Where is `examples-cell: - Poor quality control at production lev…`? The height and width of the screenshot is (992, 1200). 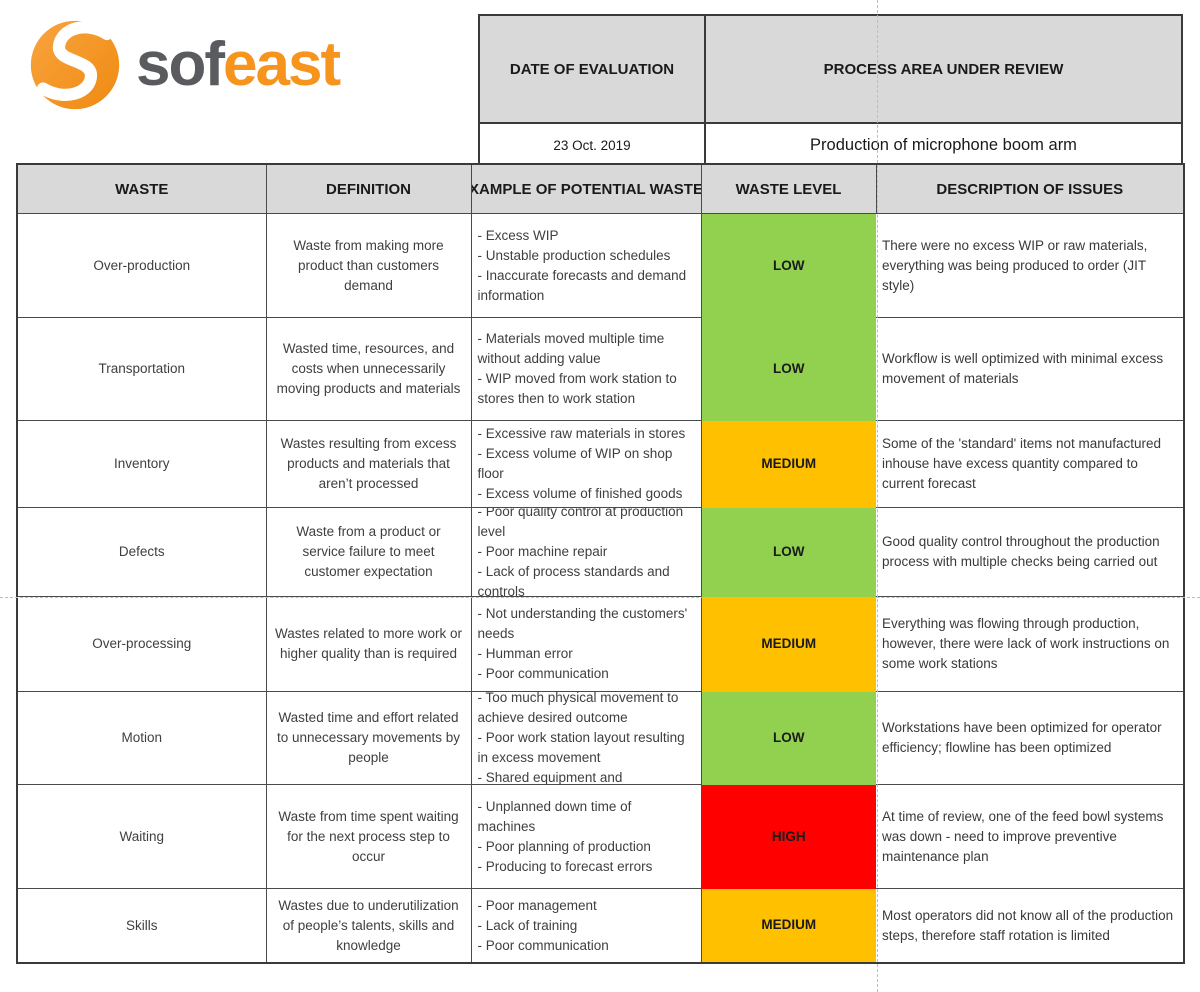
examples-cell: - Poor quality control at production lev… is located at coordinates (586, 552).